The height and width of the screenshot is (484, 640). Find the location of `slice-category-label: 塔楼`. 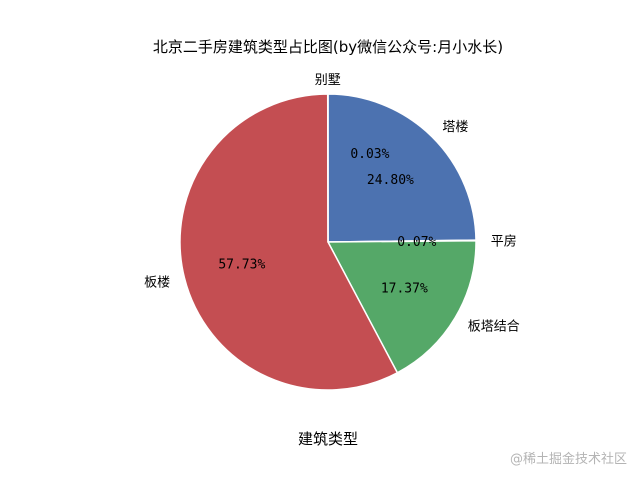

slice-category-label: 塔楼 is located at coordinates (455, 127).